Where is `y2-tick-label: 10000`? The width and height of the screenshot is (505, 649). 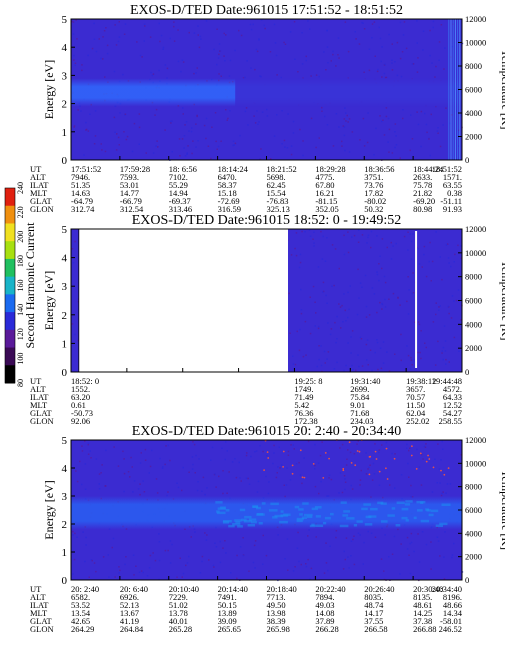
y2-tick-label: 10000 is located at coordinates (475, 43).